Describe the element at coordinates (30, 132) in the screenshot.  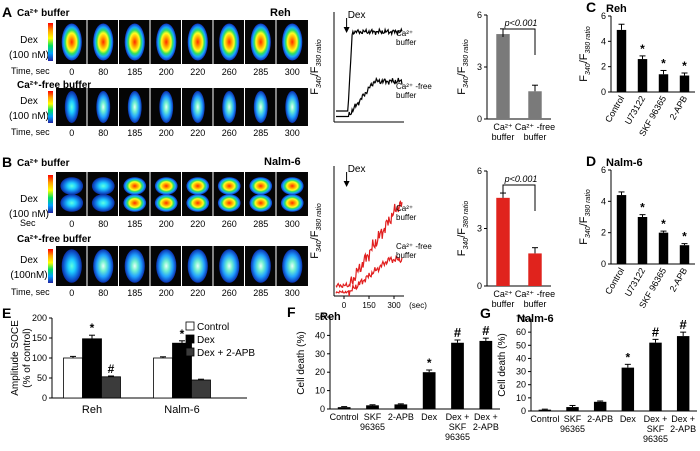
I see `panel-a-row2-time-label: Time, sec` at that location.